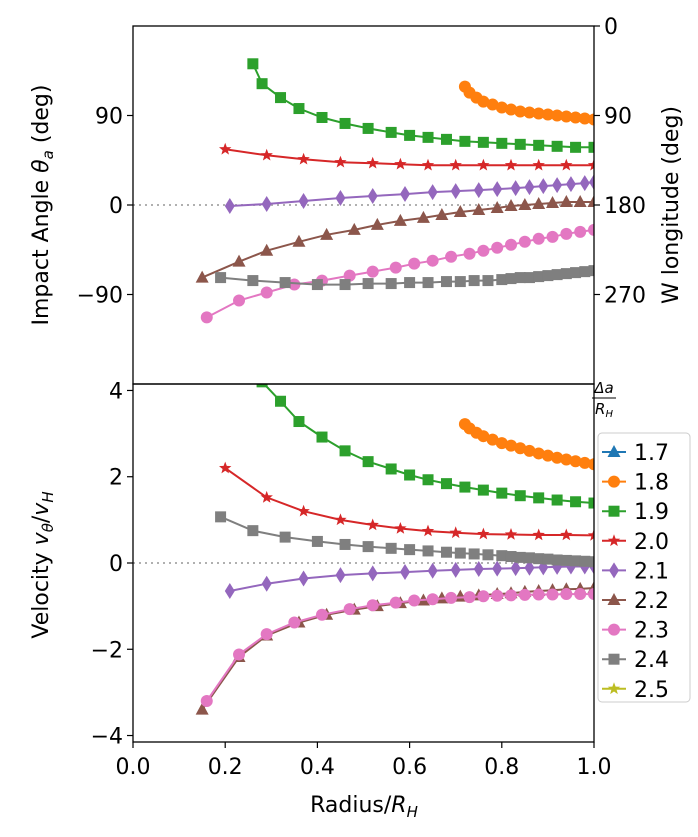  Describe the element at coordinates (404, 539) in the screenshot. I see `series-2.4` at that location.